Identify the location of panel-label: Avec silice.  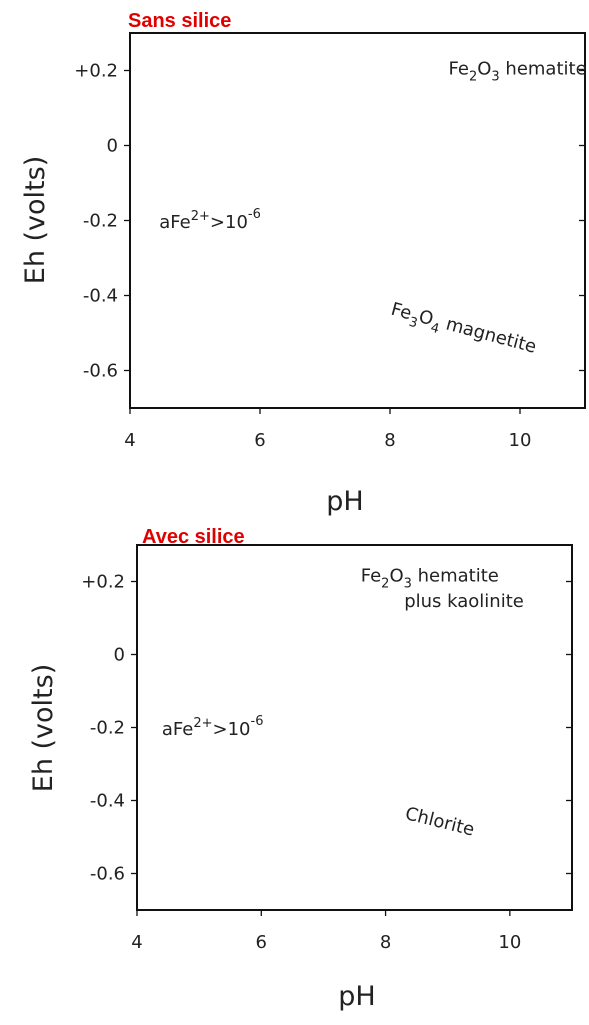
(193, 537).